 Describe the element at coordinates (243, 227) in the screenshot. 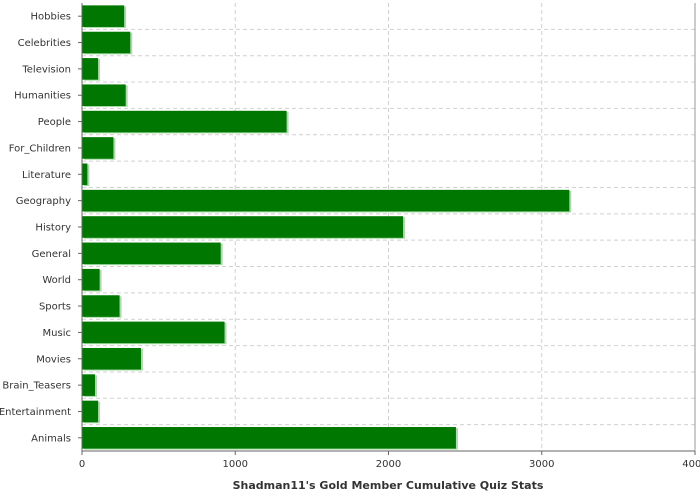

I see `bar-history` at that location.